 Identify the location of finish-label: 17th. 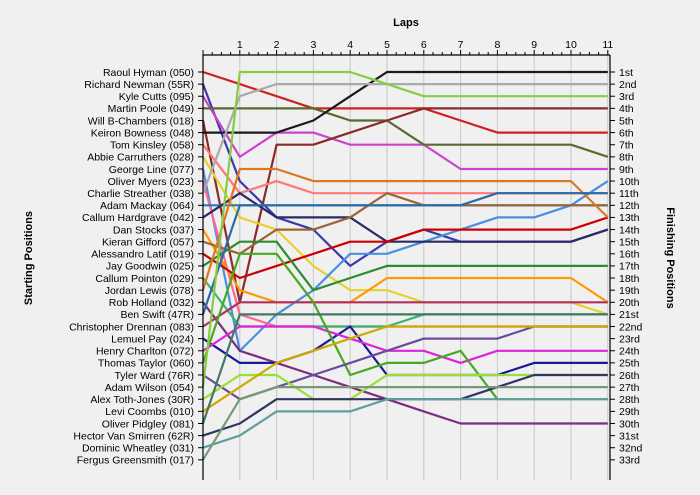
(629, 267).